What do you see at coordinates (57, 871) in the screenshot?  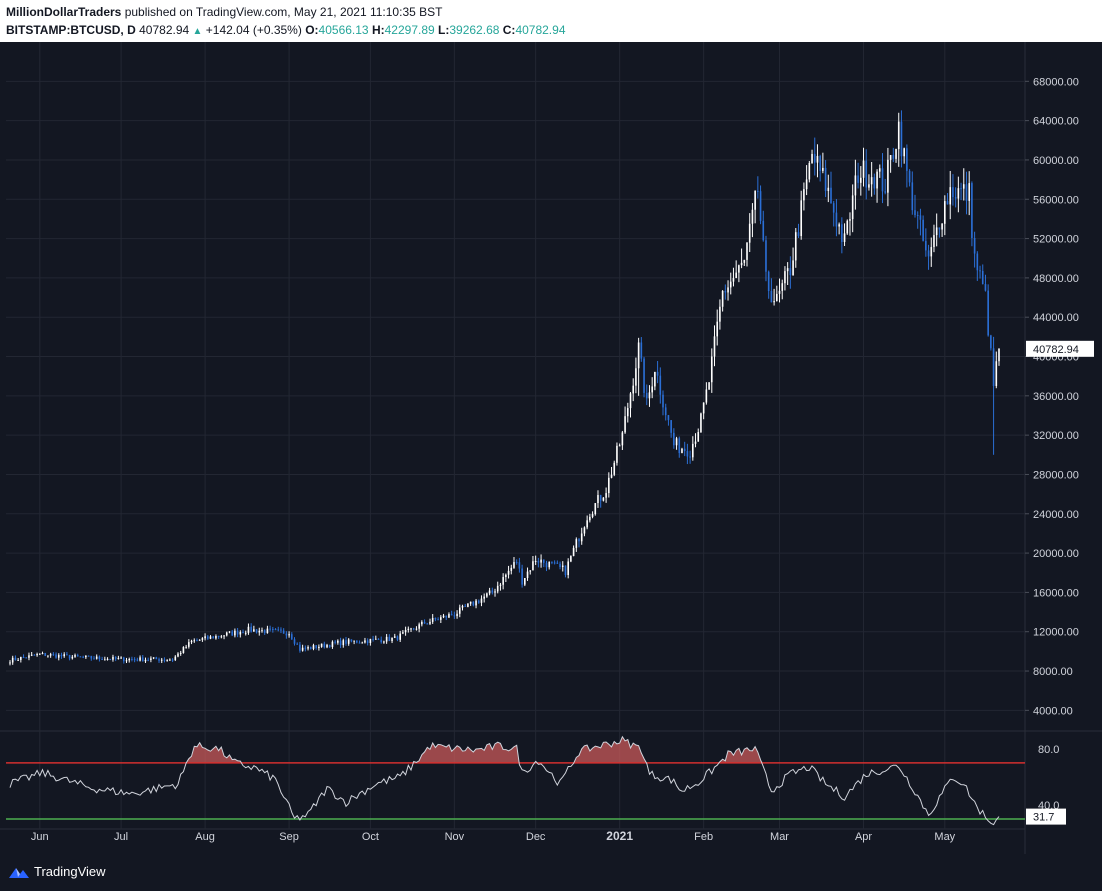 I see `tradingview-brand: TradingView` at bounding box center [57, 871].